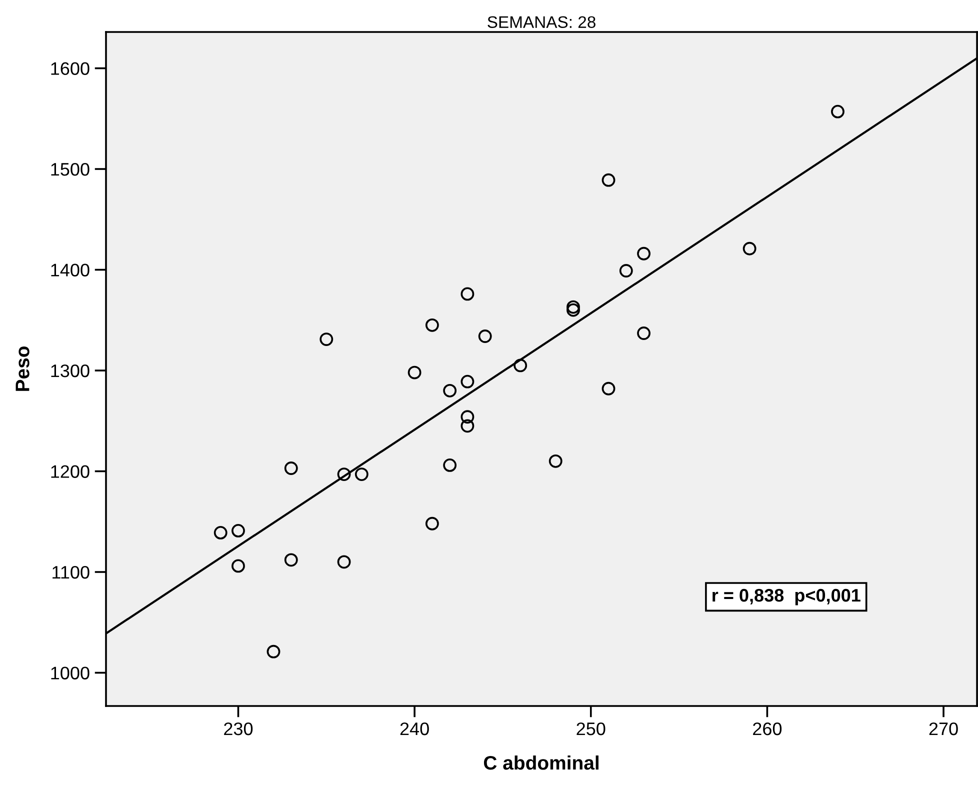 Image resolution: width=978 pixels, height=794 pixels. What do you see at coordinates (767, 729) in the screenshot?
I see `x-tick-label: 260` at bounding box center [767, 729].